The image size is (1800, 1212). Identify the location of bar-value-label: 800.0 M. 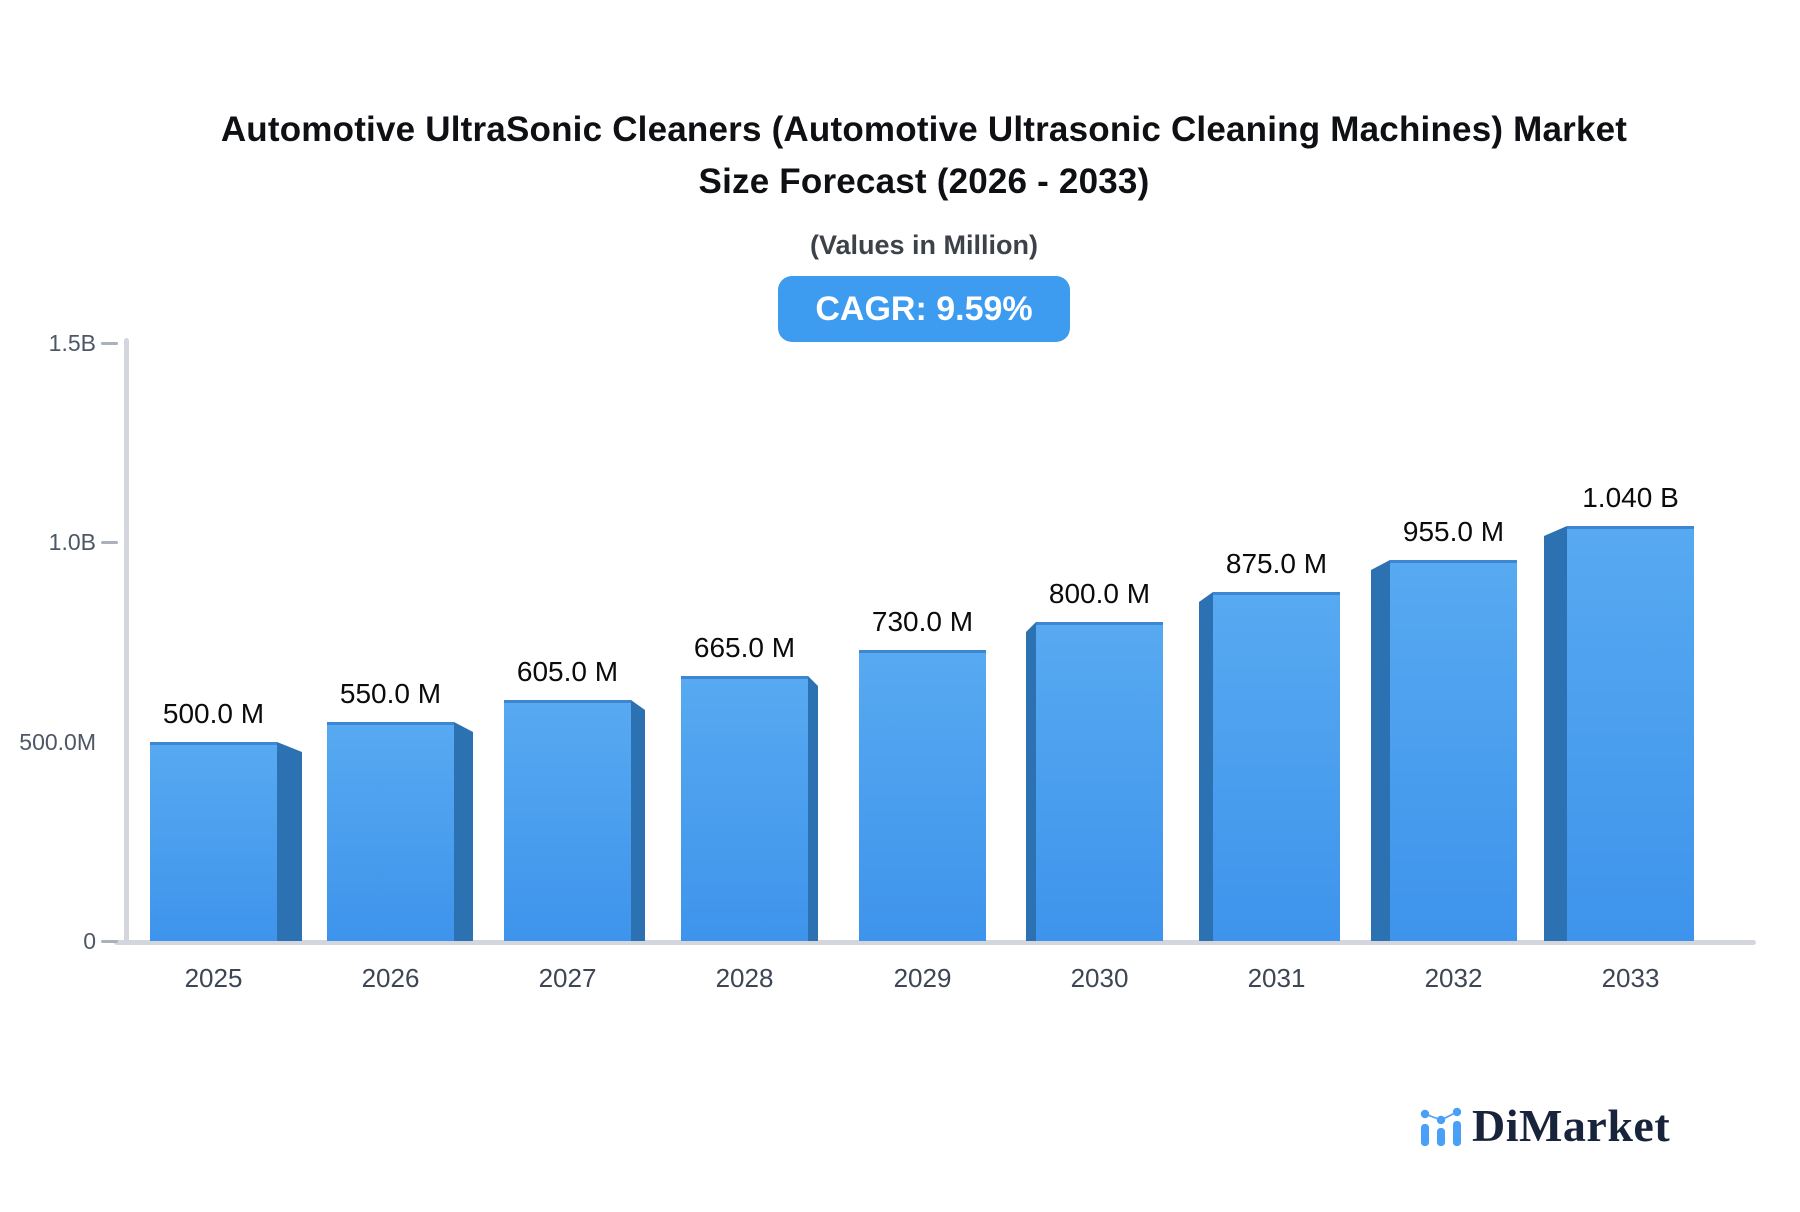
(1099, 593).